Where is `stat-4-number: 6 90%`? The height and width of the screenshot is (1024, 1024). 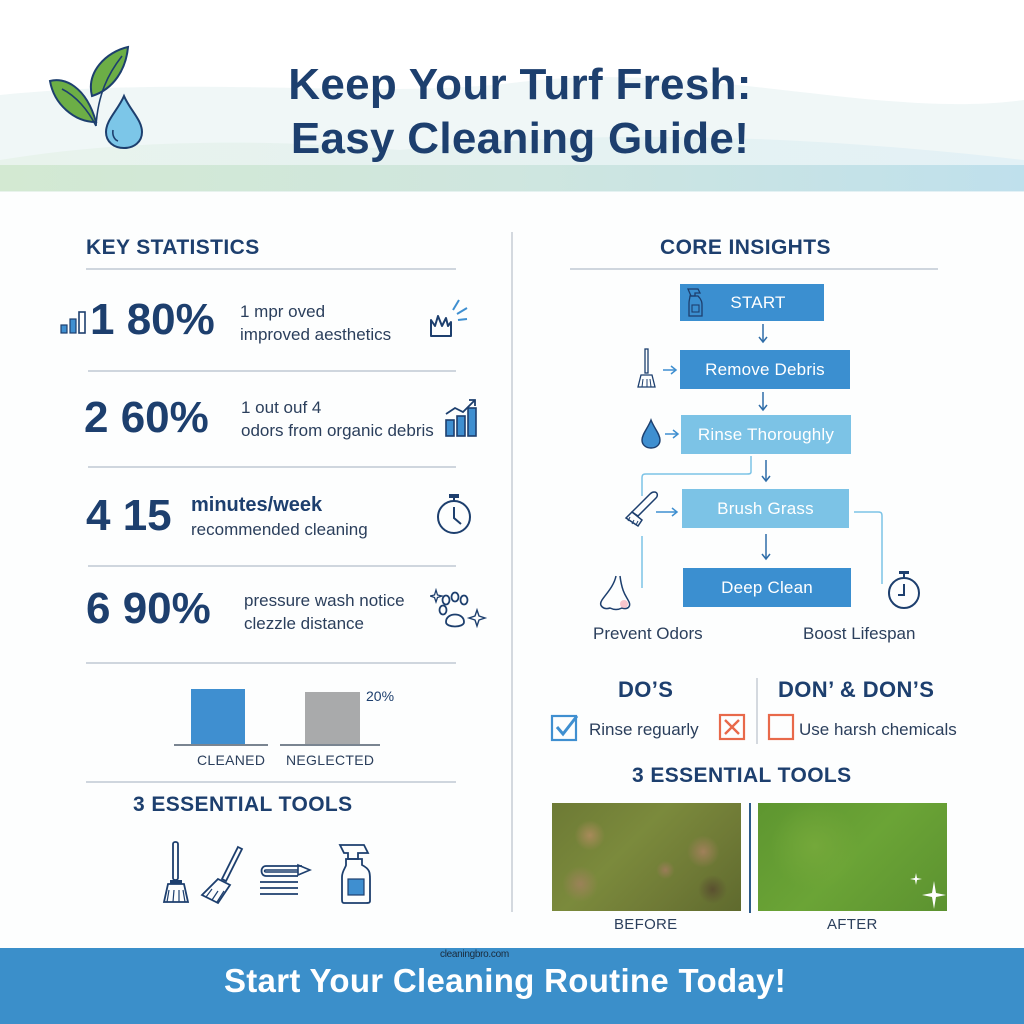 stat-4-number: 6 90% is located at coordinates (148, 608).